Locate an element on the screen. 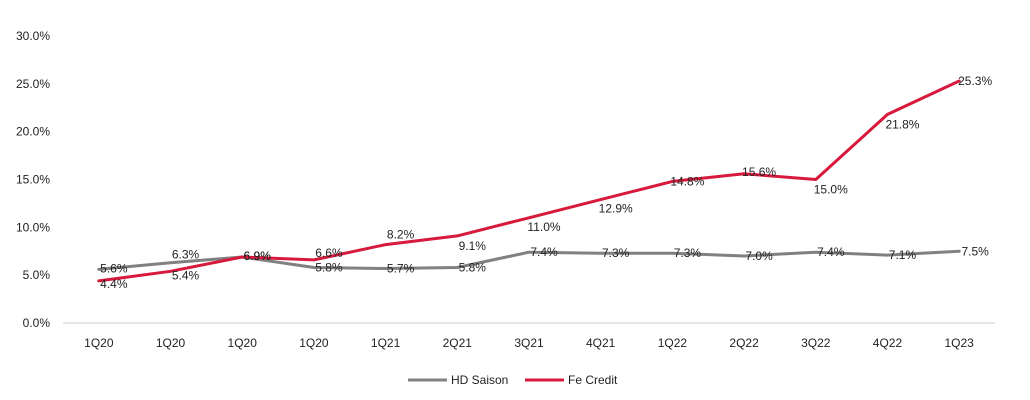 This screenshot has height=400, width=1030. data-label-fe-credit: 4.4% is located at coordinates (114, 284).